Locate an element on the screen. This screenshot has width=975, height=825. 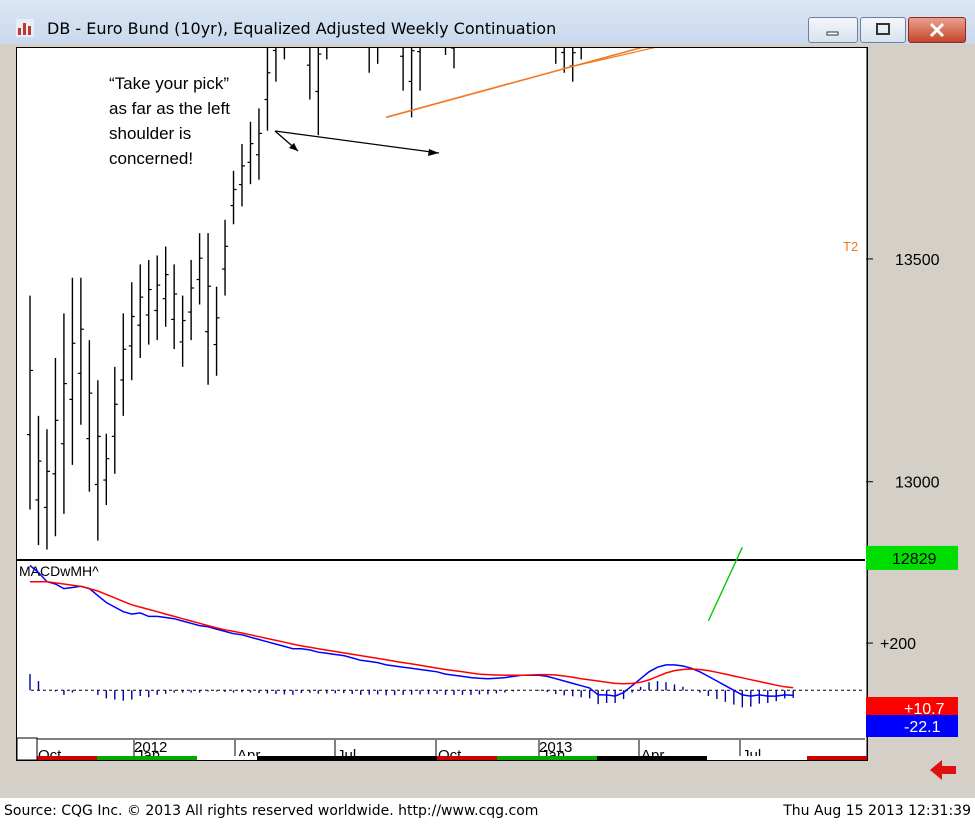
timestamp: Thu Aug 15 2013 12:31:39 is located at coordinates (877, 811).